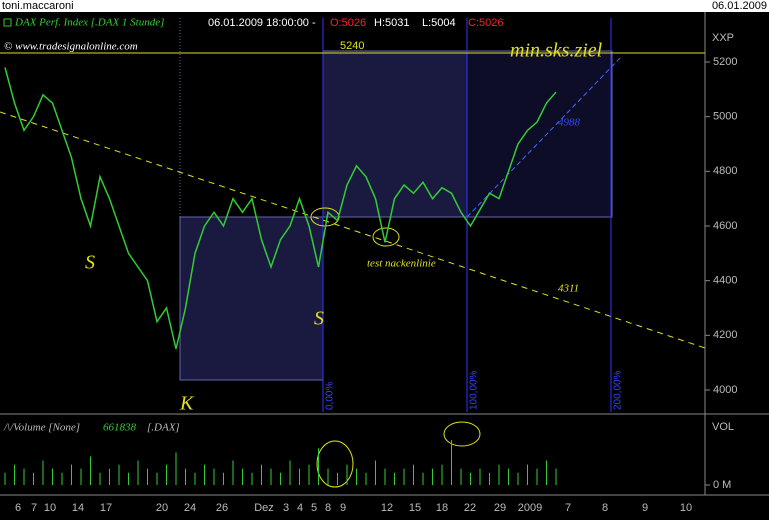 Image resolution: width=769 pixels, height=520 pixels. I want to click on timestamp: 06.01.2009 18:00:00 -, so click(262, 23).